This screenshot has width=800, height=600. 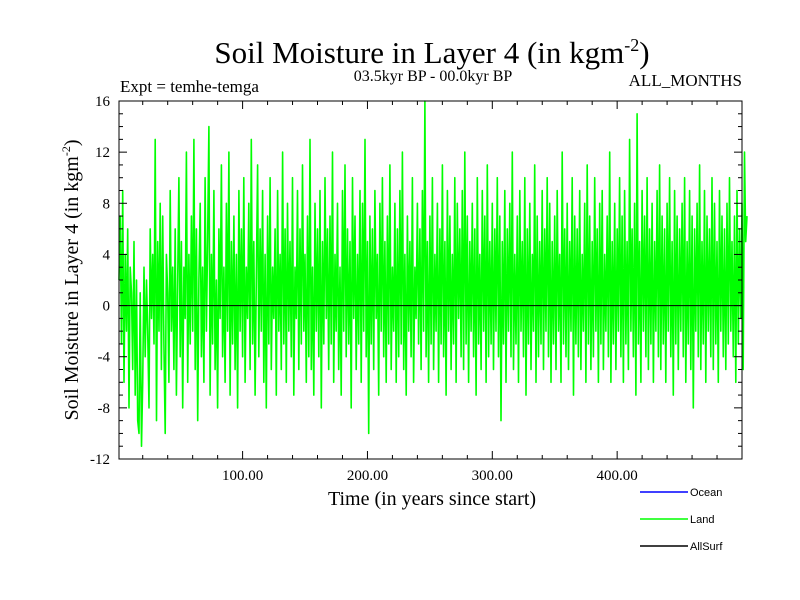 I want to click on chart-title-main: Soil Moisture in Layer 4 (in kgm, so click(x=419, y=52).